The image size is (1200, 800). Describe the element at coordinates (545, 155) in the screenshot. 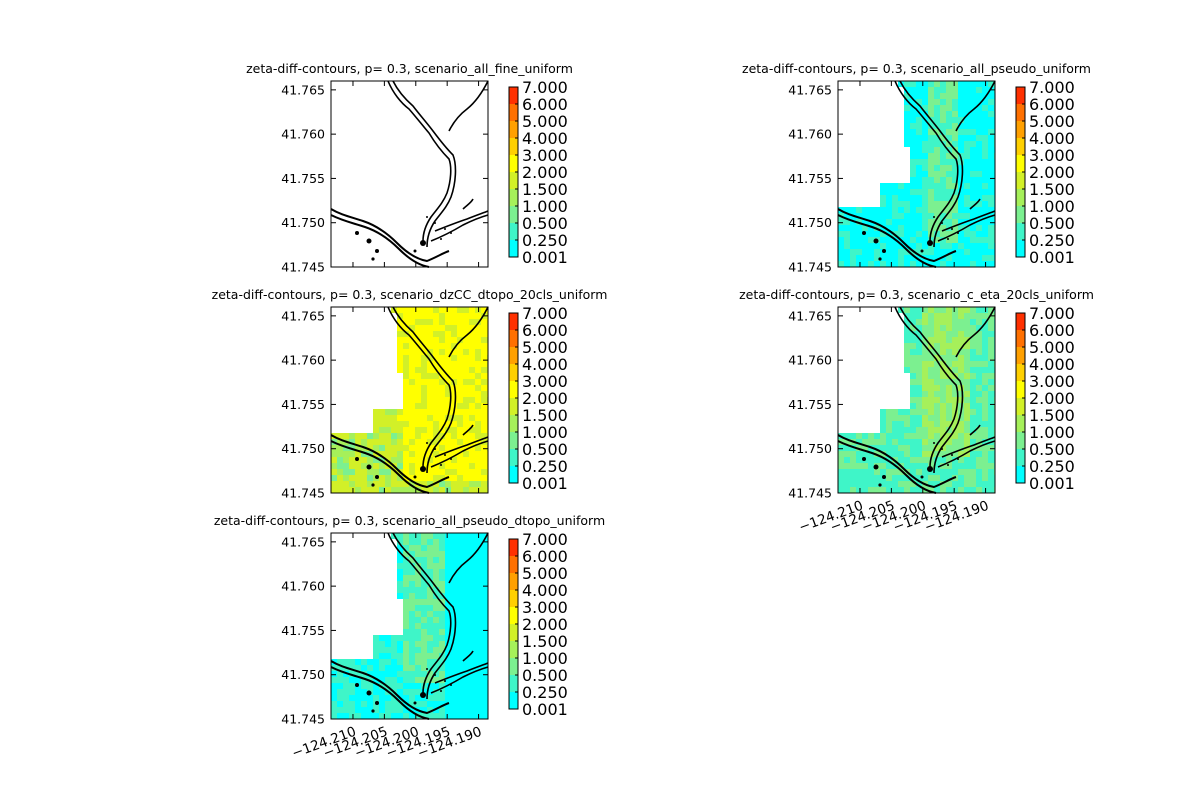

I see `colorbar-label: 3.000` at that location.